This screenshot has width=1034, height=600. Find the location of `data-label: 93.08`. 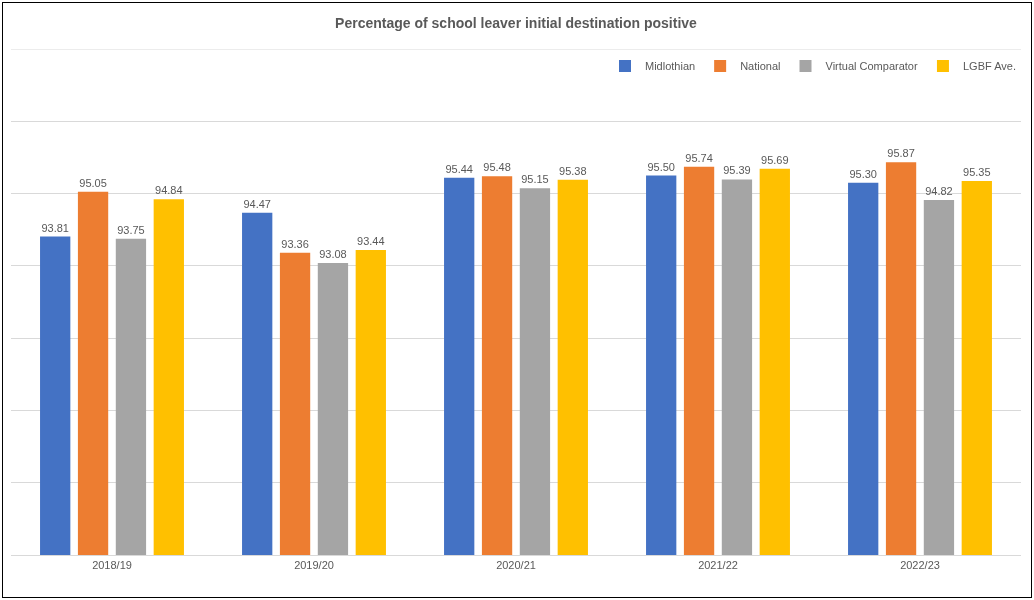

data-label: 93.08 is located at coordinates (333, 253).